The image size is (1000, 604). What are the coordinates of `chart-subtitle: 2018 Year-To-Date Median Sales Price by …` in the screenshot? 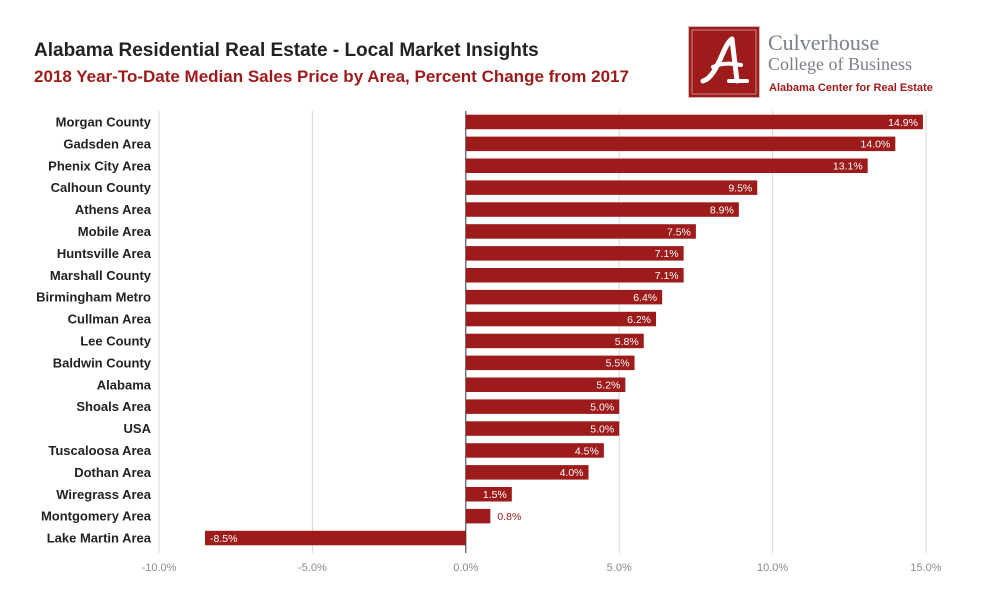 It's located at (331, 76).